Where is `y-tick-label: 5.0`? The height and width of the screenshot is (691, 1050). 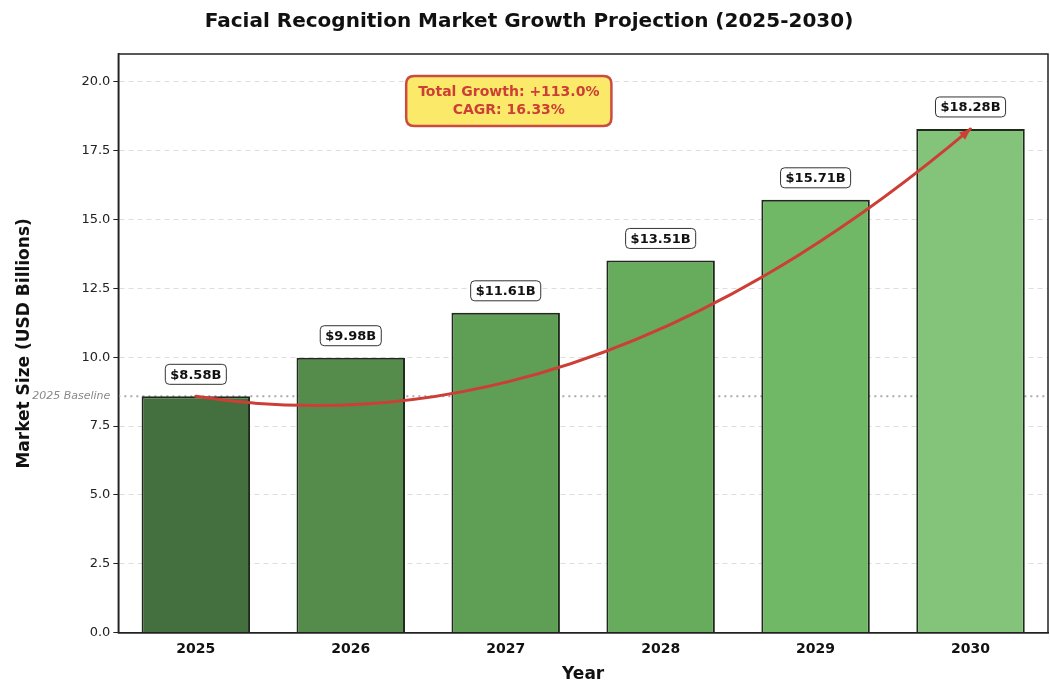 y-tick-label: 5.0 is located at coordinates (100, 494).